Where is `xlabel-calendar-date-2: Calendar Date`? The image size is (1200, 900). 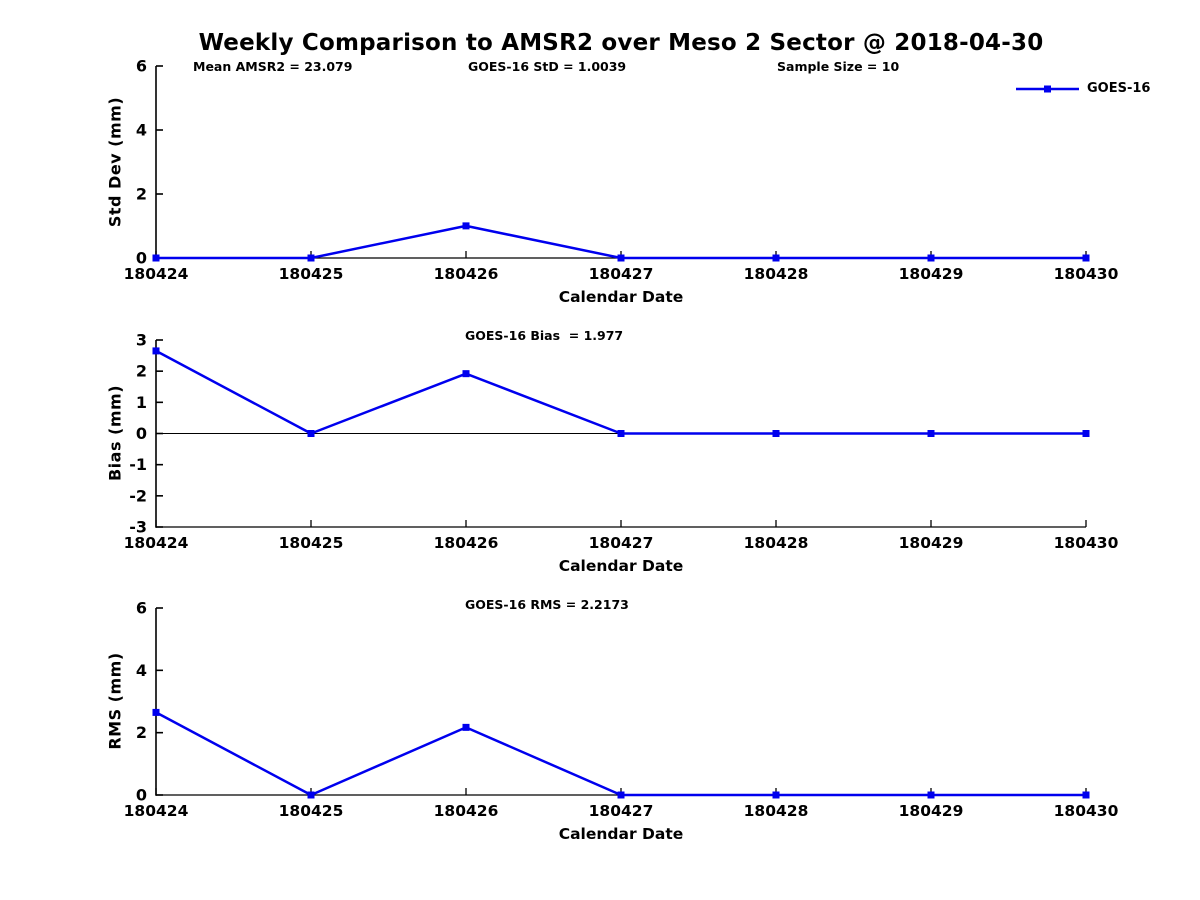
xlabel-calendar-date-2: Calendar Date is located at coordinates (621, 566).